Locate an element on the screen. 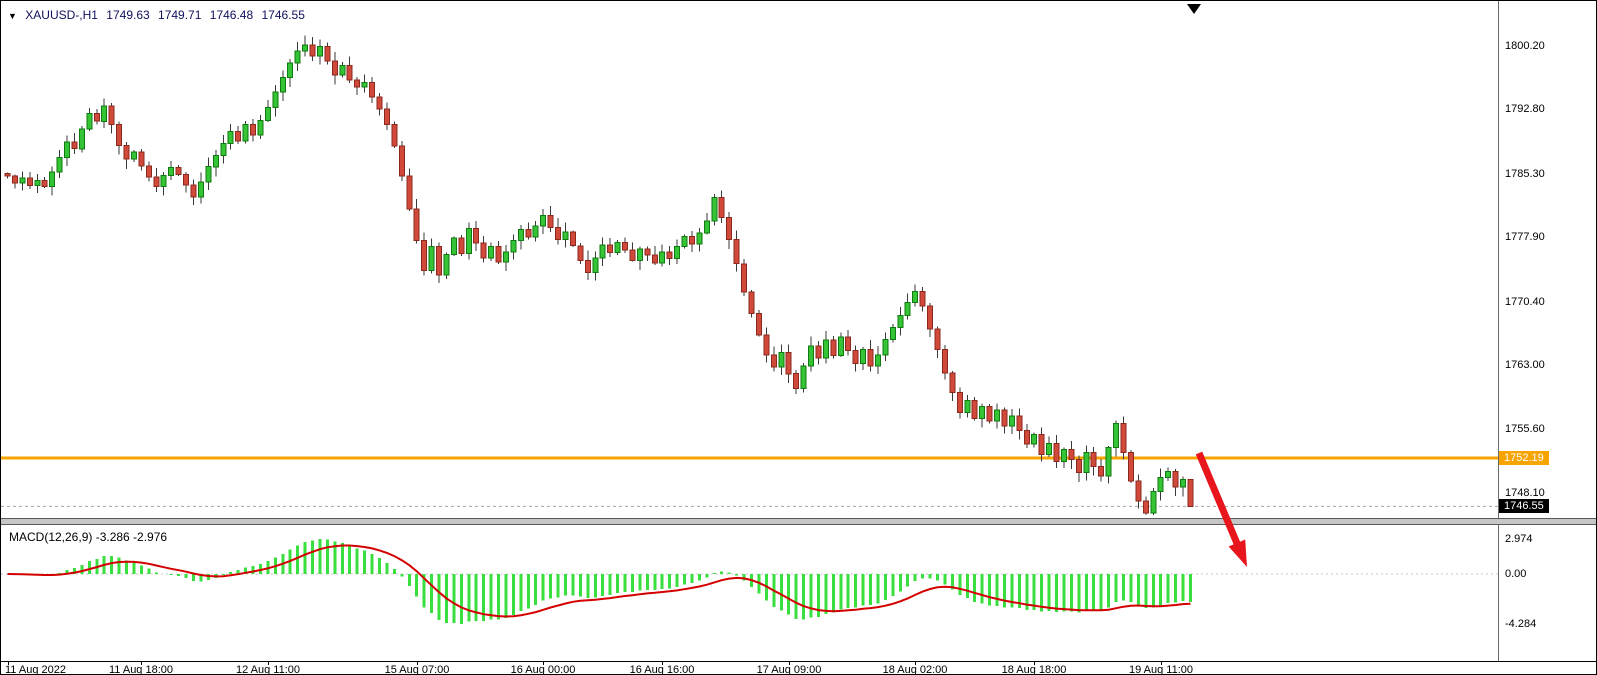 The image size is (1597, 675). macd-histogram is located at coordinates (602, 581).